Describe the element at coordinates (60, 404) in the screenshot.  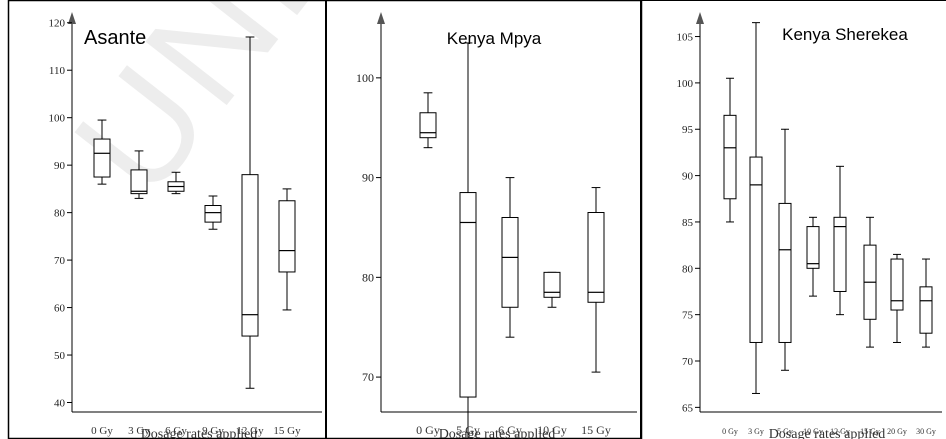
I see `y-tick-label: 40` at that location.